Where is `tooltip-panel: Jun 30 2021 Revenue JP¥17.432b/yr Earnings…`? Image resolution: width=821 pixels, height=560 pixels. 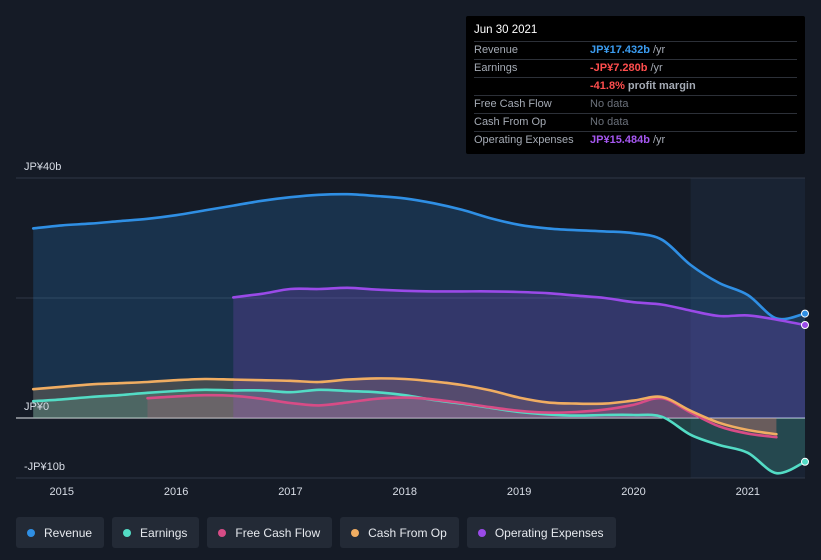
tooltip-panel: Jun 30 2021 Revenue JP¥17.432b/yr Earnings… is located at coordinates (635, 85).